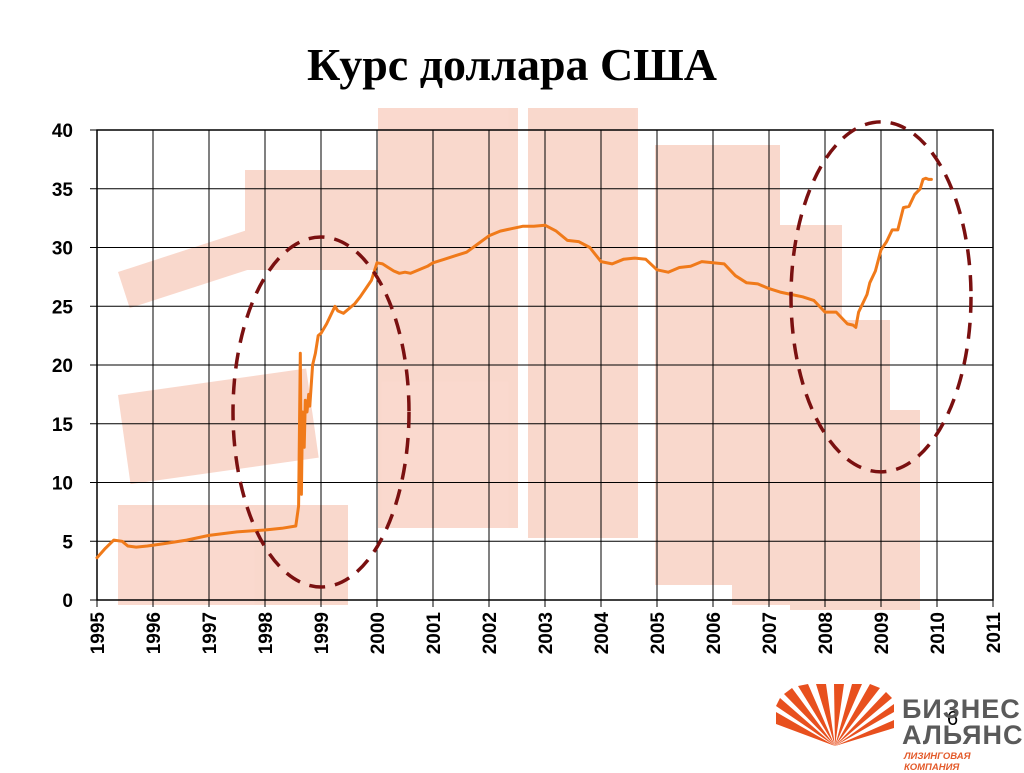 The width and height of the screenshot is (1024, 773). I want to click on x-tick-label: 1999, so click(322, 633).